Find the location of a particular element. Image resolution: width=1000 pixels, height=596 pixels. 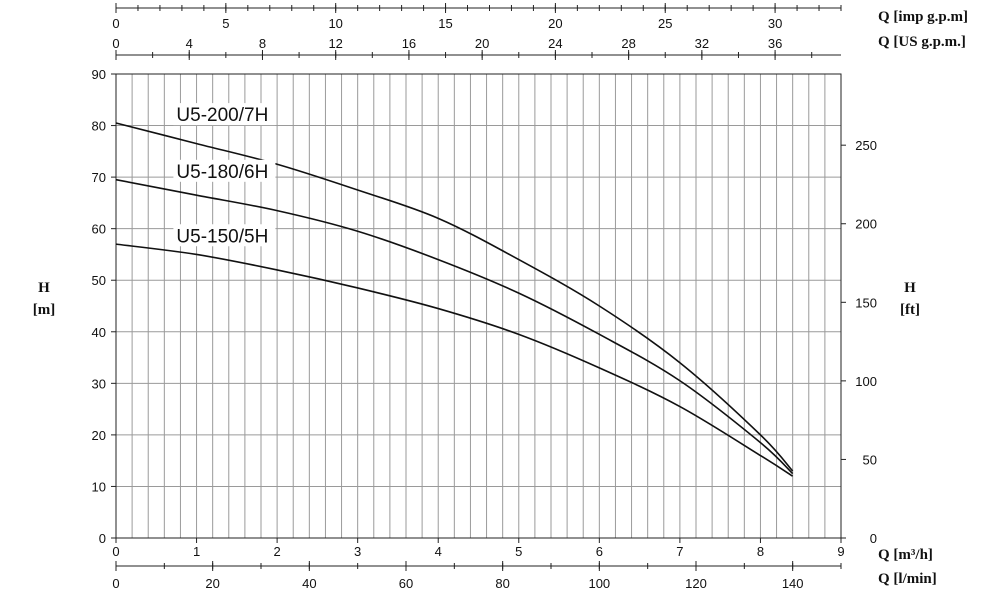

usgpm-tick-label: 4 is located at coordinates (189, 43).